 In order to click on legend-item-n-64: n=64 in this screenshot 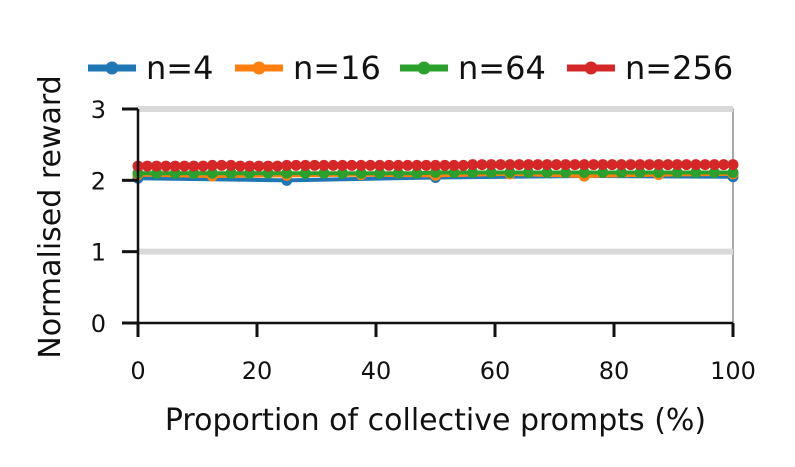, I will do `click(473, 68)`.